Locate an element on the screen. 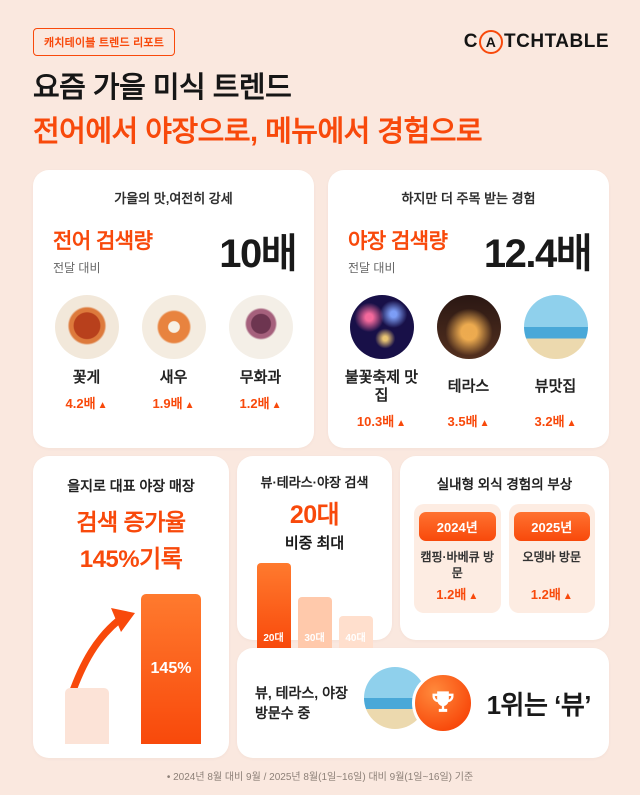 The width and height of the screenshot is (640, 795). bar-after: 145% is located at coordinates (171, 669).